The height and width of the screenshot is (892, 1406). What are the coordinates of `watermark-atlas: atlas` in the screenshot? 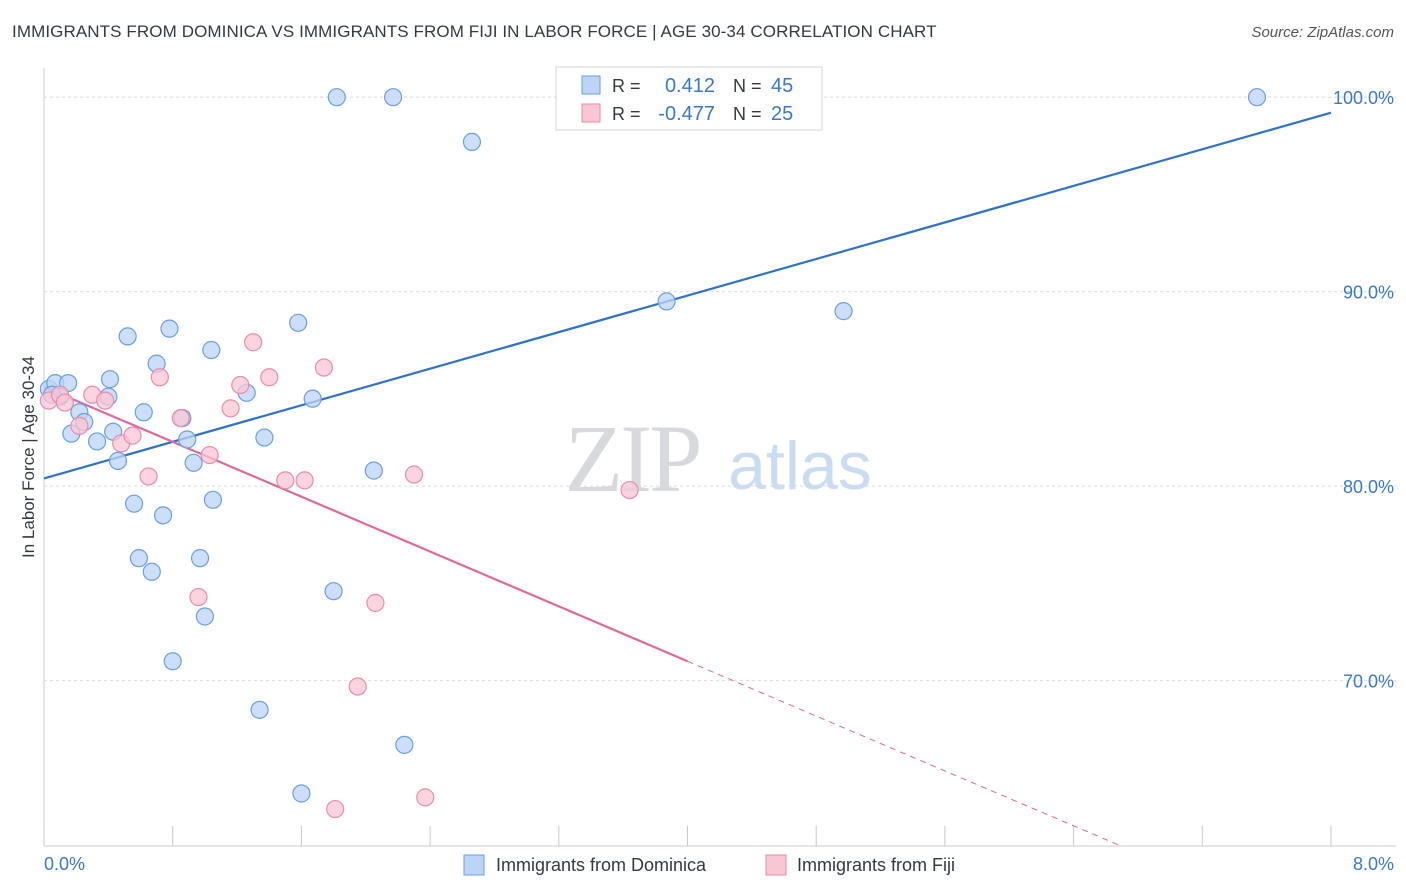 It's located at (800, 466).